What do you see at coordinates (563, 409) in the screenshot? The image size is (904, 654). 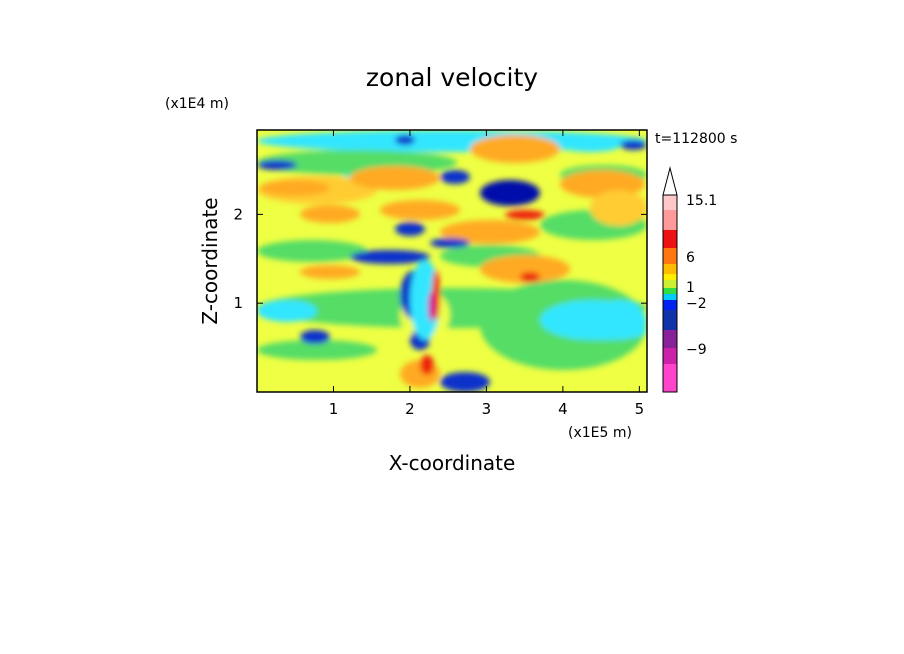 I see `x-tick-label: 4` at bounding box center [563, 409].